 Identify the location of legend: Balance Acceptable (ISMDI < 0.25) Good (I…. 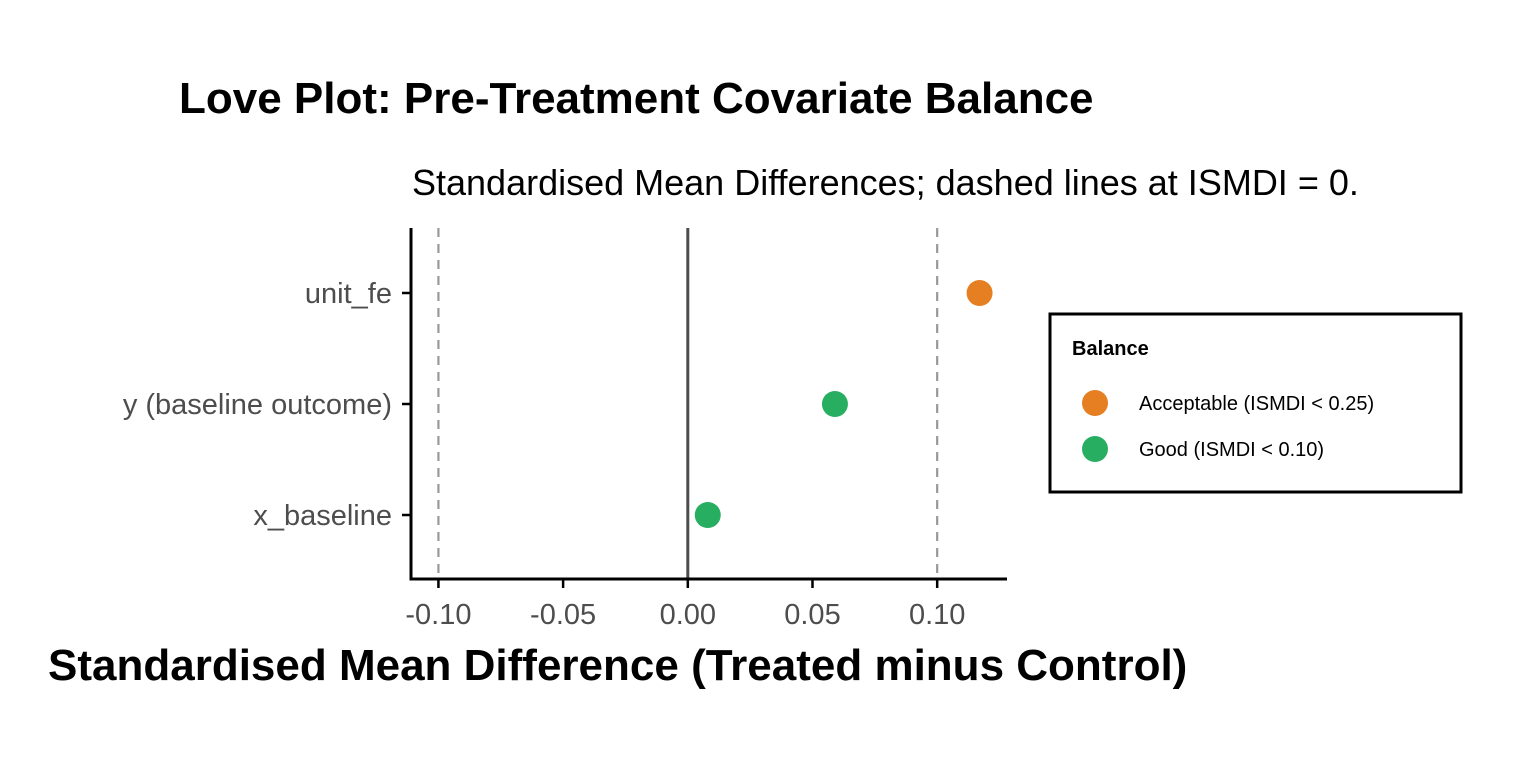
(1255, 403).